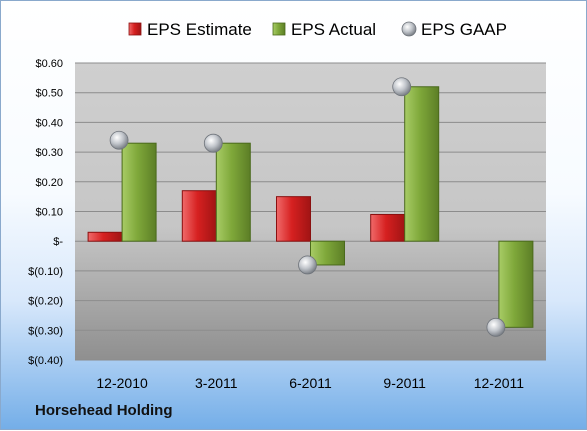 The image size is (587, 431). I want to click on x-tick-label: 9-2011, so click(404, 383).